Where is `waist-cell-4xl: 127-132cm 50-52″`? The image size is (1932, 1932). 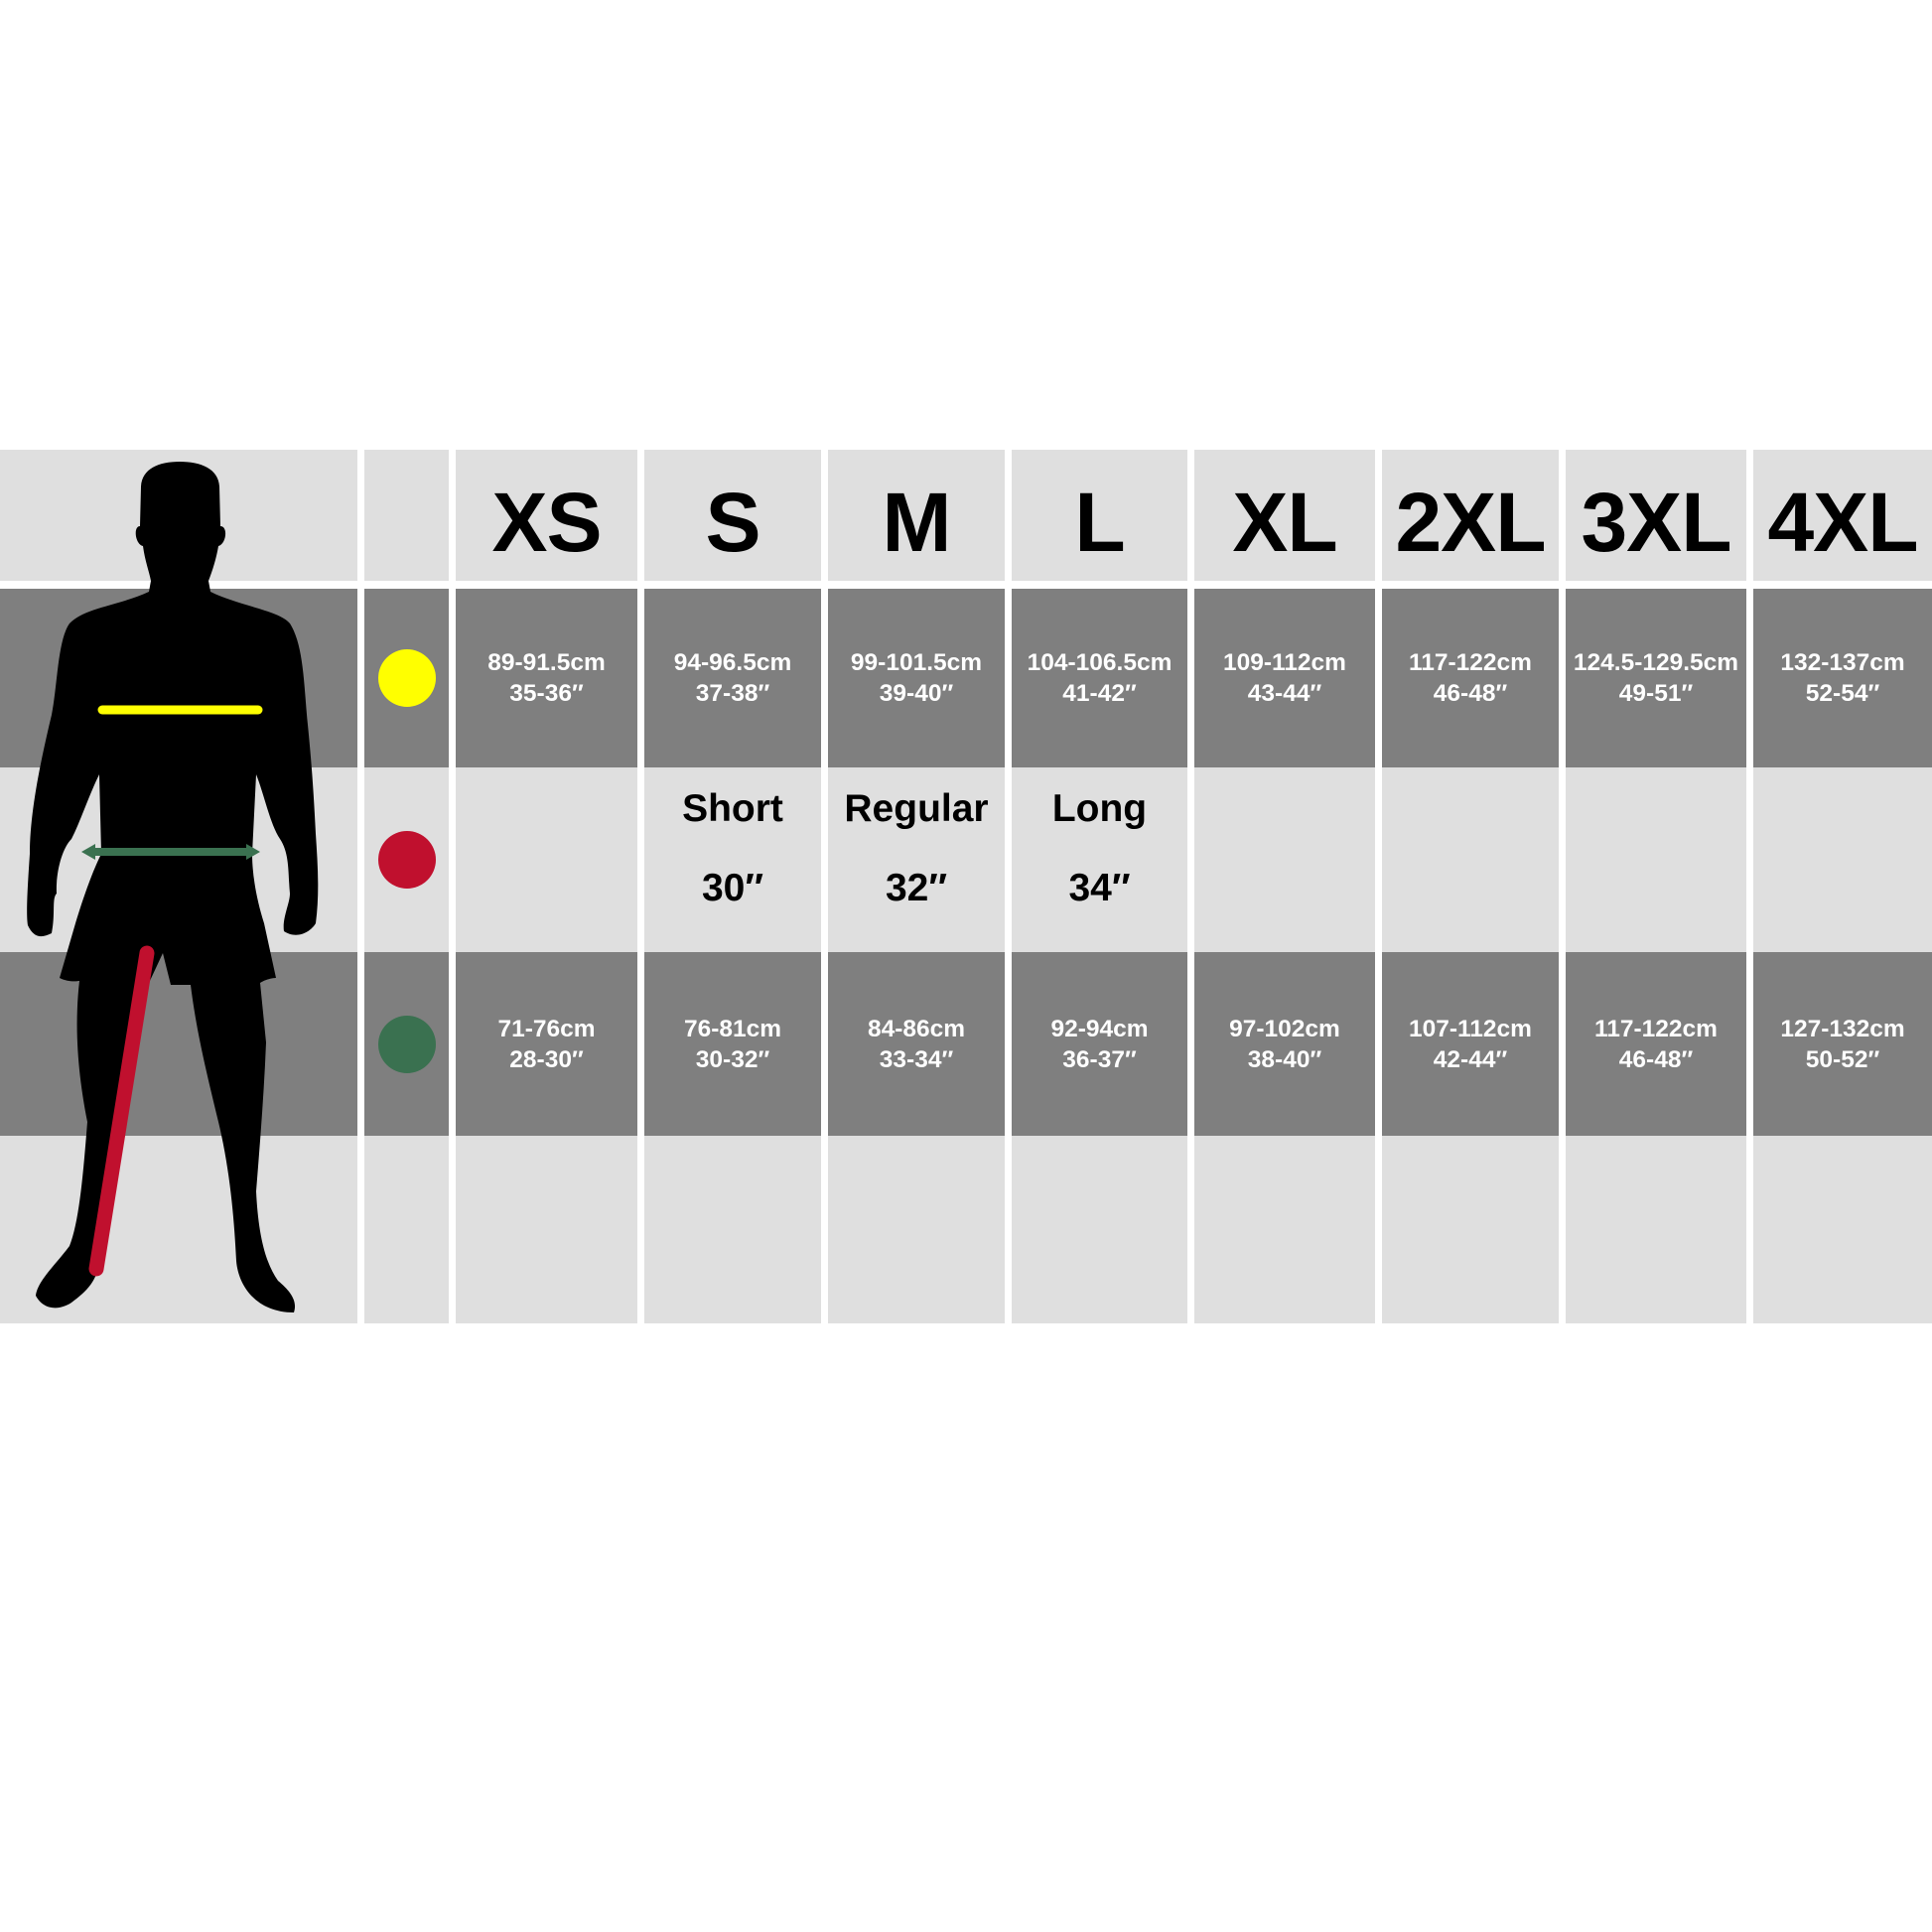
waist-cell-4xl: 127-132cm 50-52″ is located at coordinates (1843, 1044).